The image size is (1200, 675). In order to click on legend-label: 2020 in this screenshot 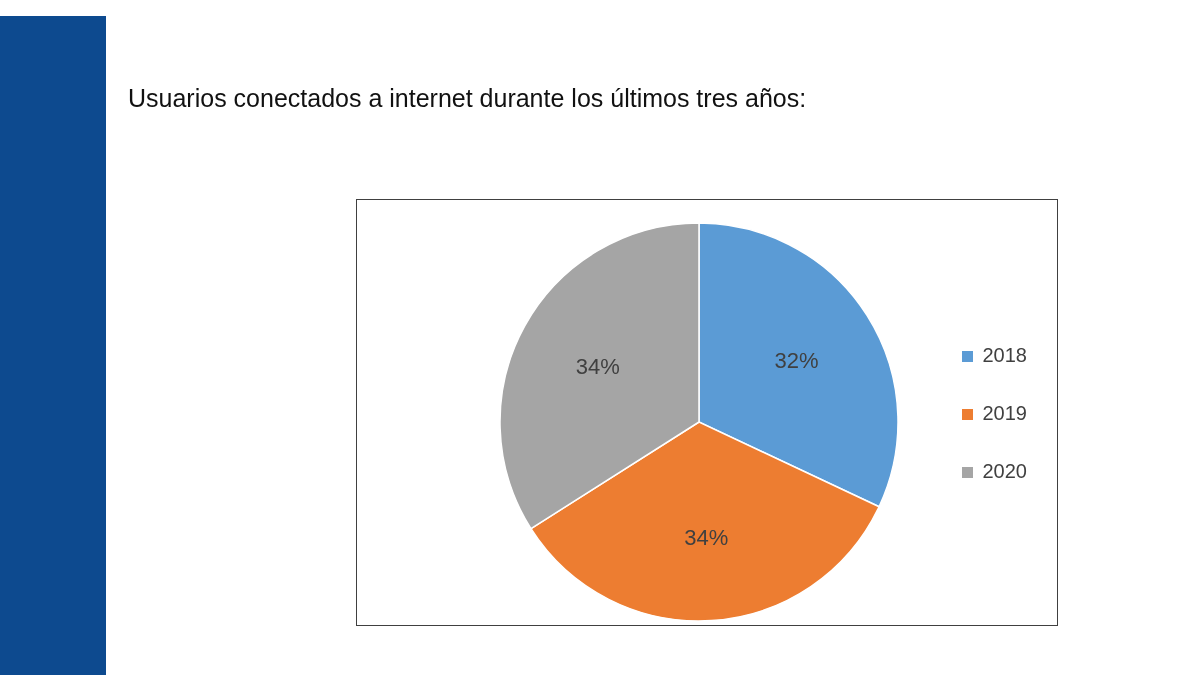, I will do `click(1004, 470)`.